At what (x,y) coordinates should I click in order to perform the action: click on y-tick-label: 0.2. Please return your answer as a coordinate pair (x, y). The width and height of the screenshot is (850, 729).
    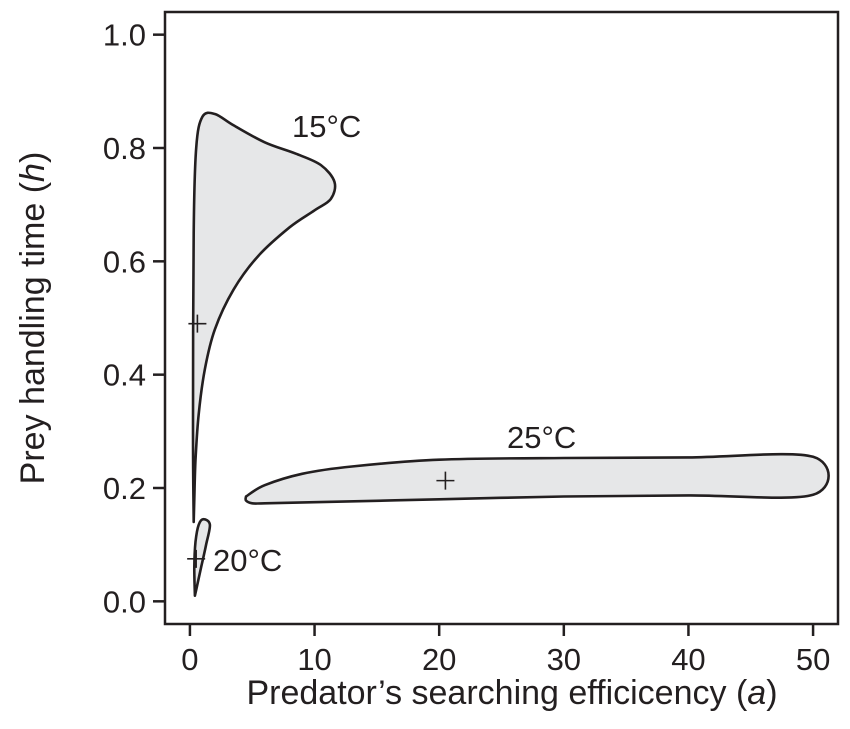
    Looking at the image, I should click on (124, 488).